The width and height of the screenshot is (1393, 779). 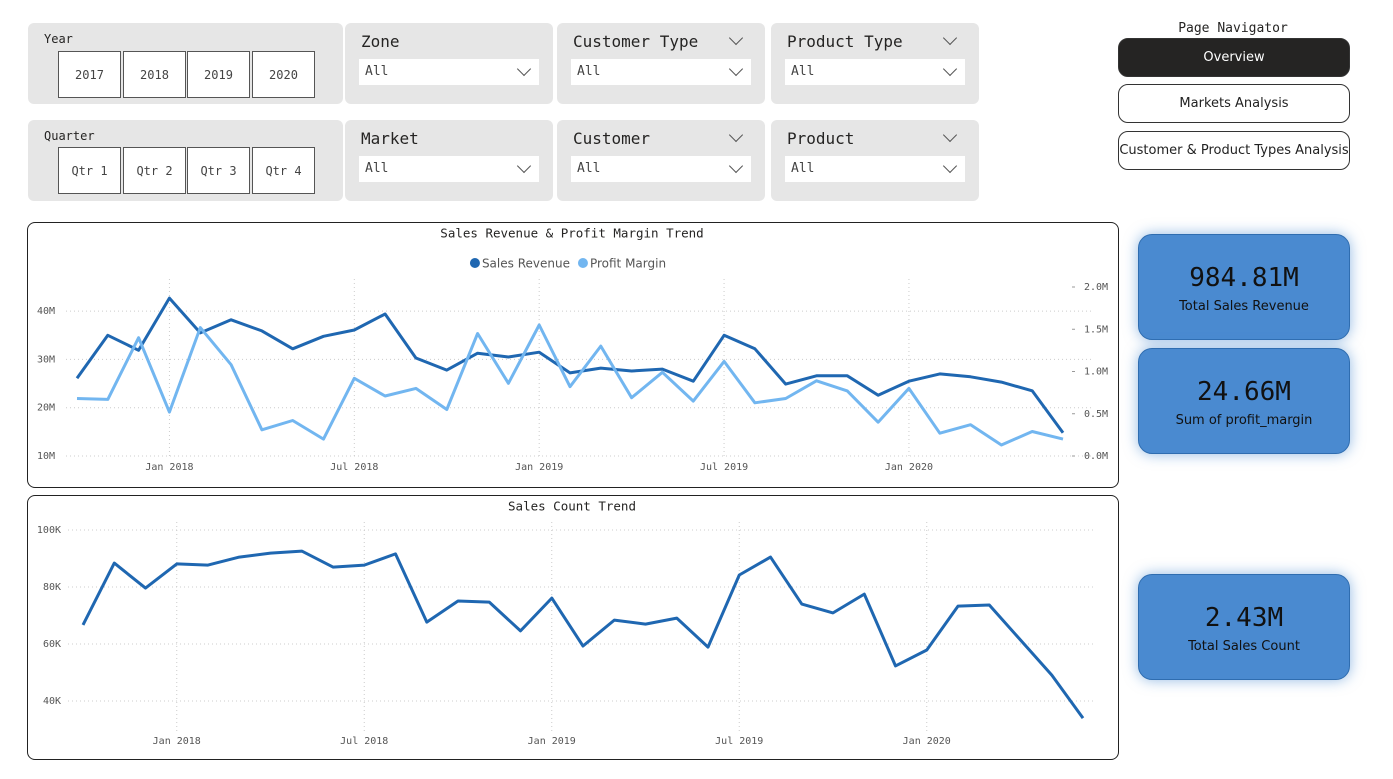 I want to click on y2-tick-label: 0.5M, so click(x=1096, y=414).